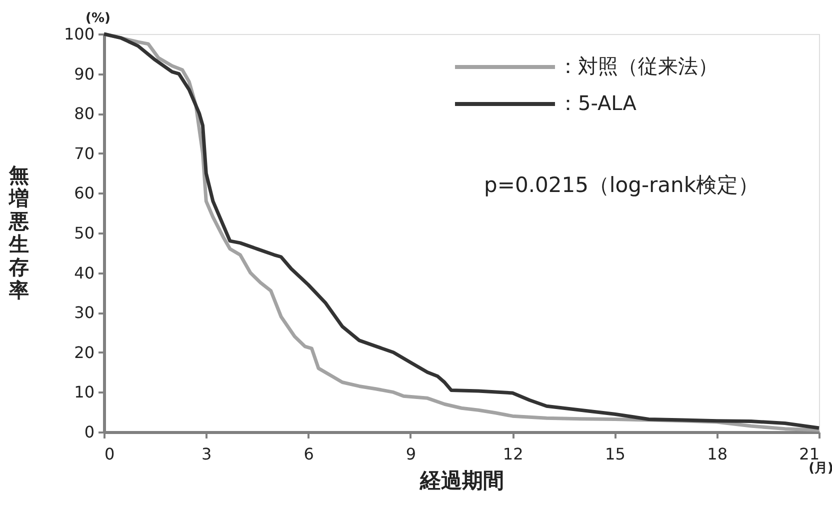  What do you see at coordinates (717, 454) in the screenshot?
I see `x-tick-label: 18` at bounding box center [717, 454].